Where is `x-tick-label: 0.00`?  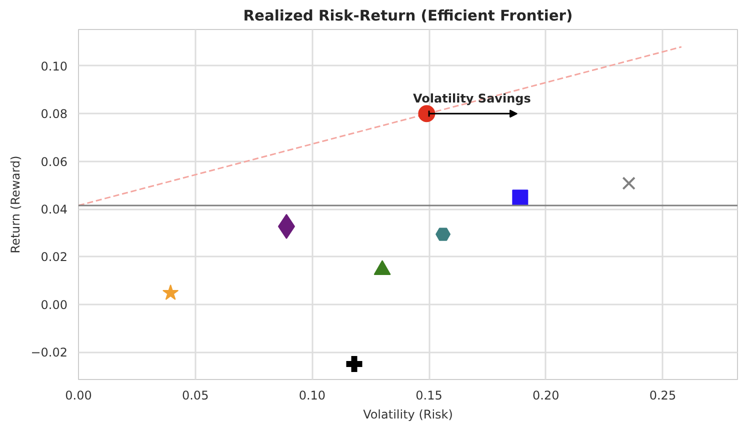 x-tick-label: 0.00 is located at coordinates (78, 395).